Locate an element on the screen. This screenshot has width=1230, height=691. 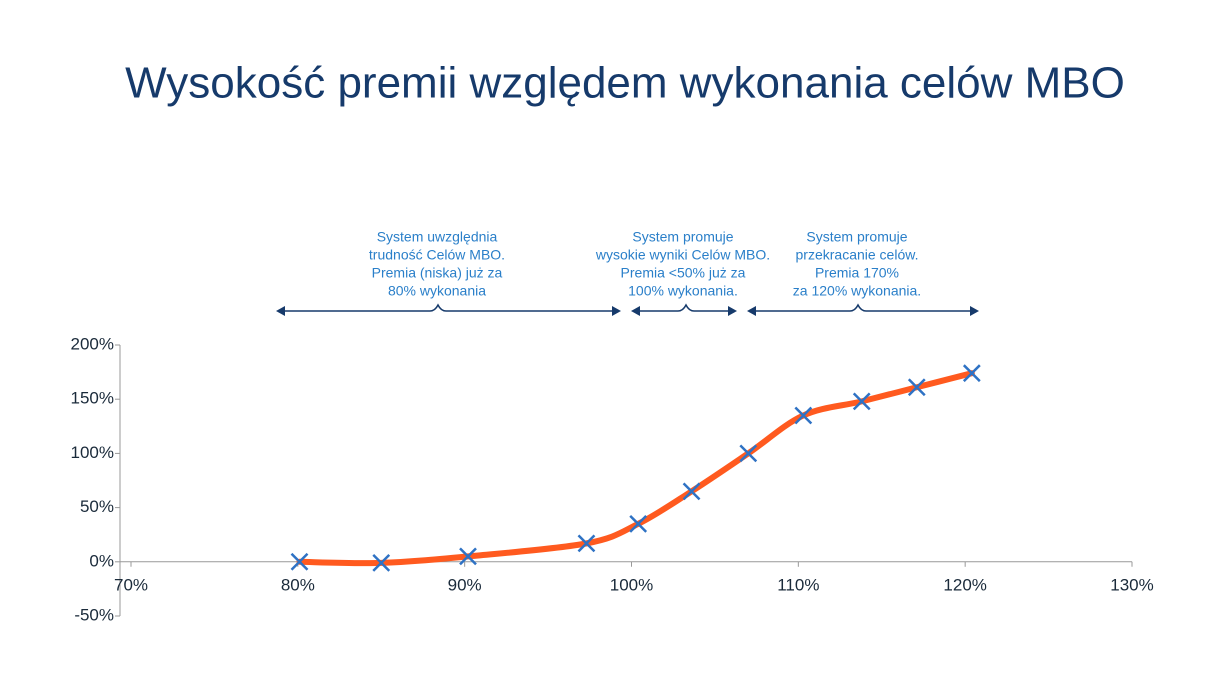
x-tick-label: 80% is located at coordinates (298, 584).